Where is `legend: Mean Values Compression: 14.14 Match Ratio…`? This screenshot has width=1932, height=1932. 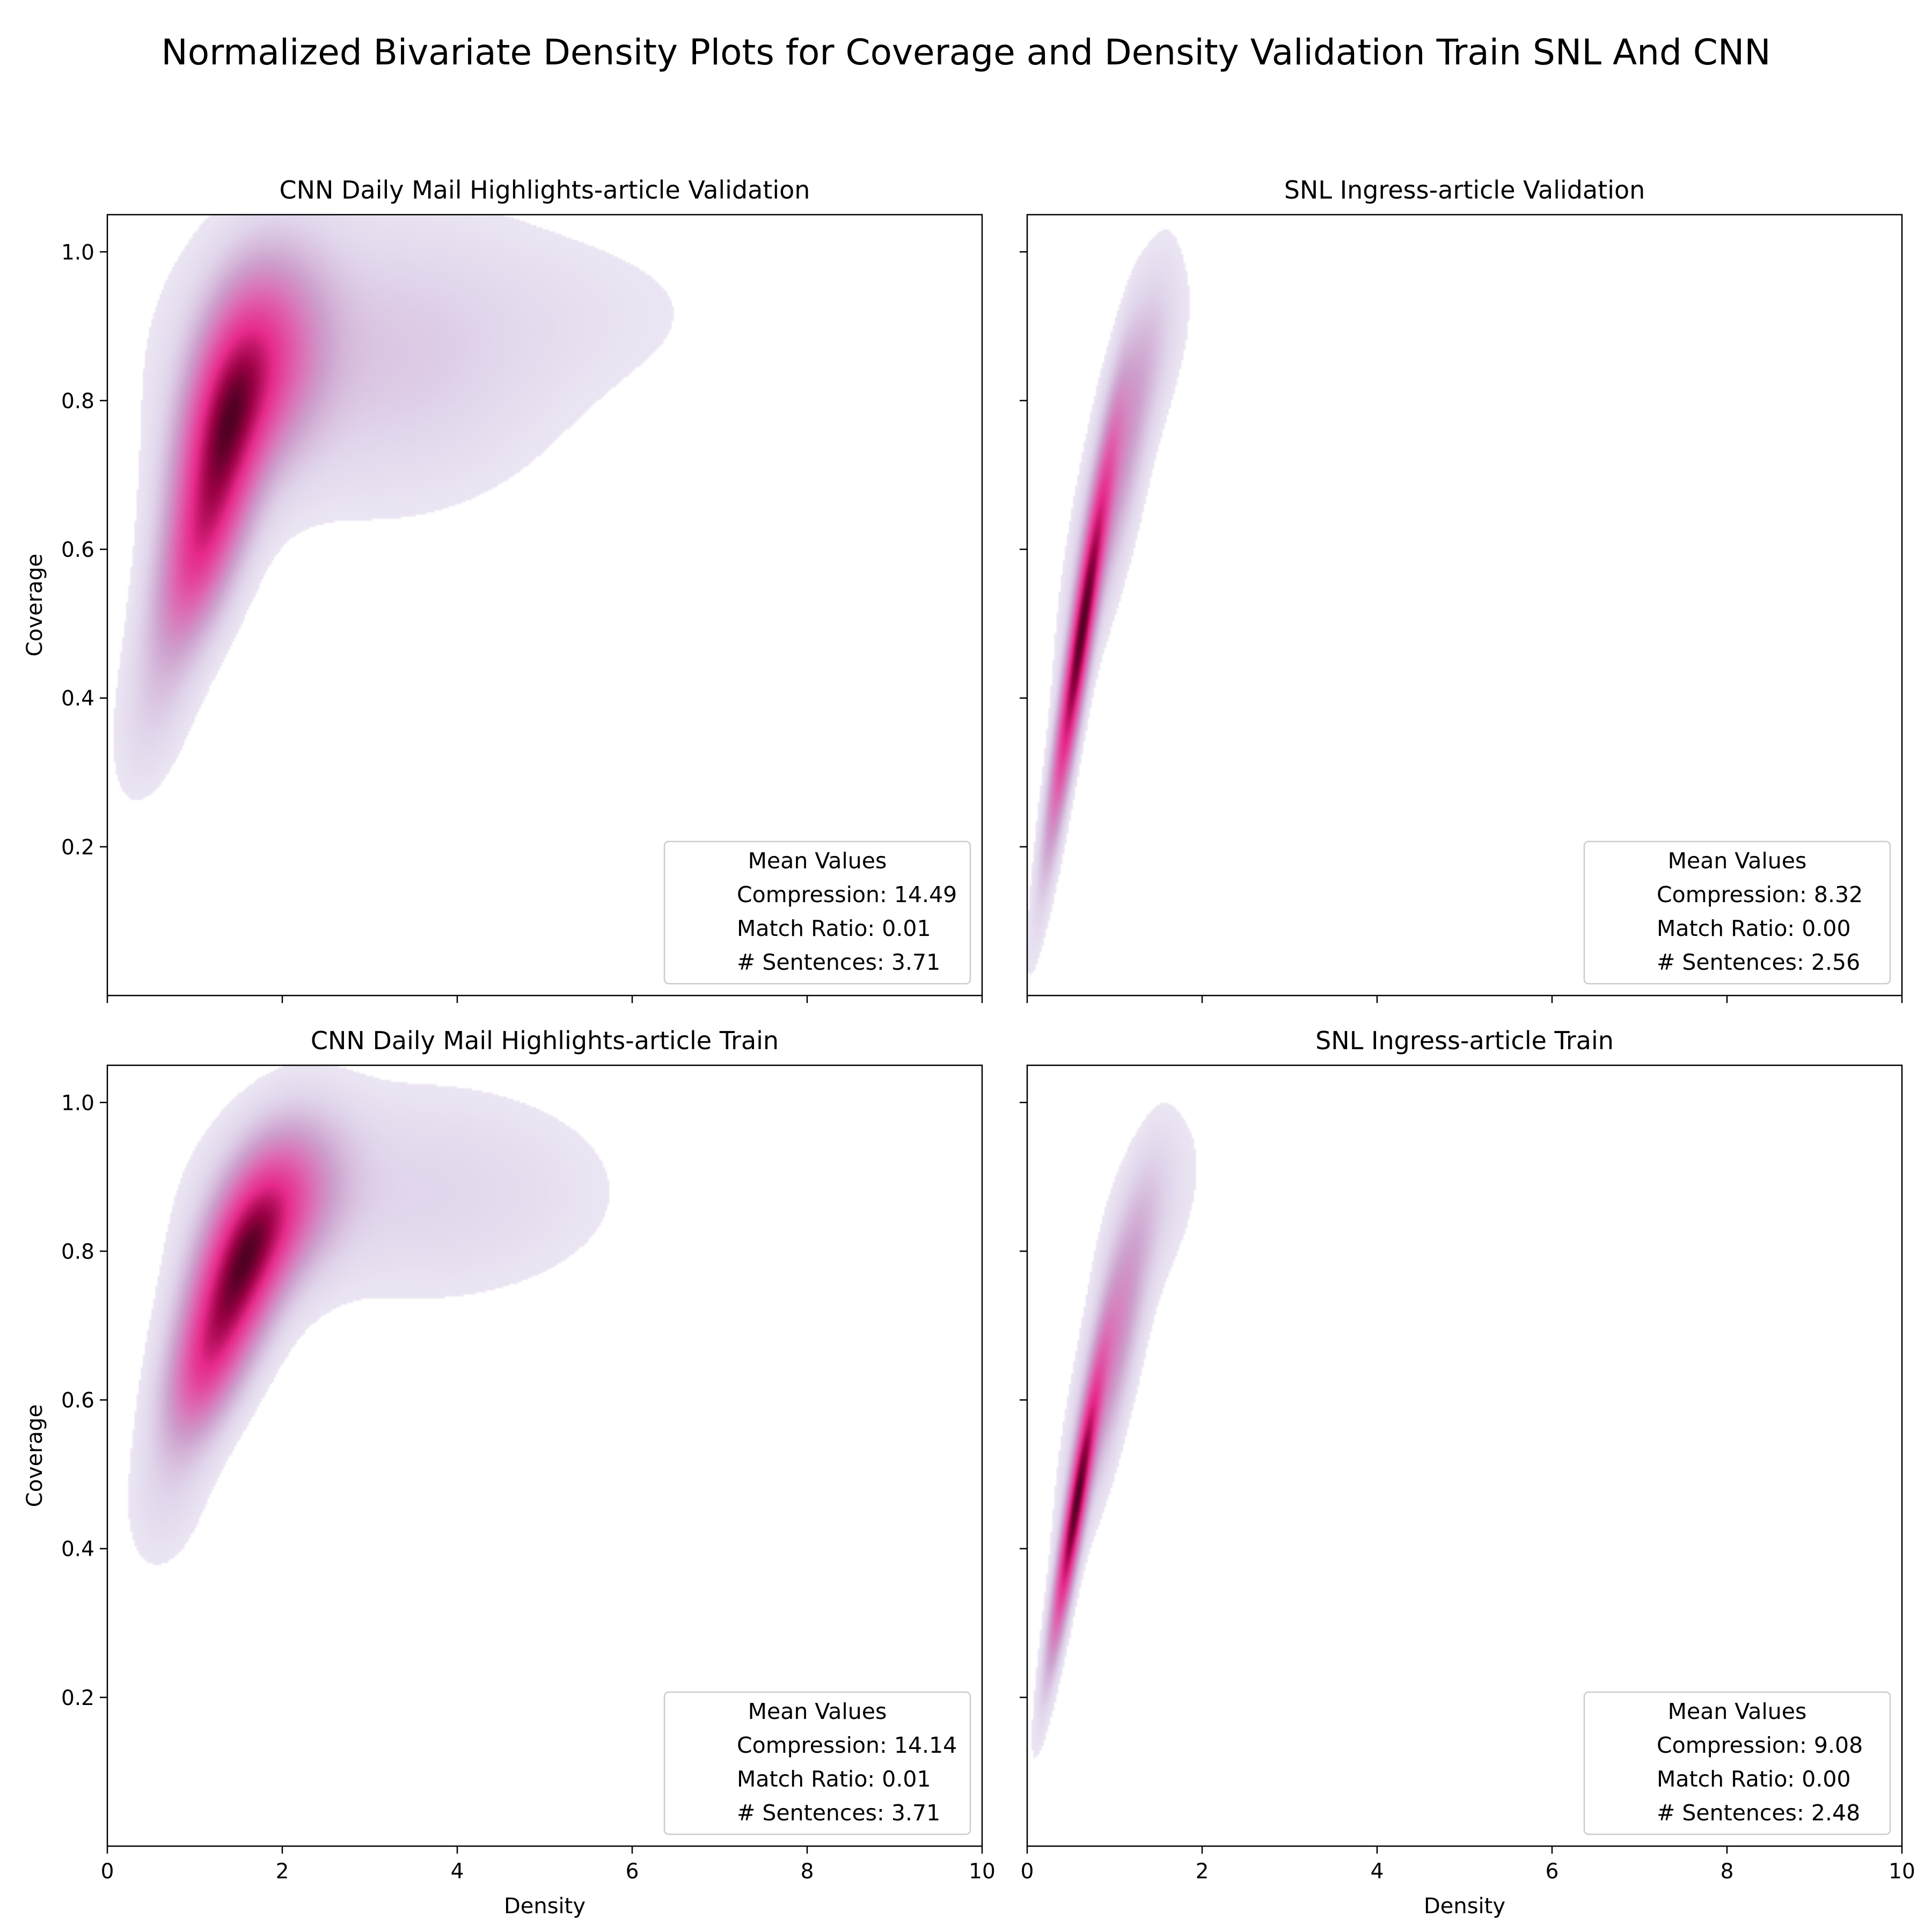 legend: Mean Values Compression: 14.14 Match Ratio… is located at coordinates (817, 1763).